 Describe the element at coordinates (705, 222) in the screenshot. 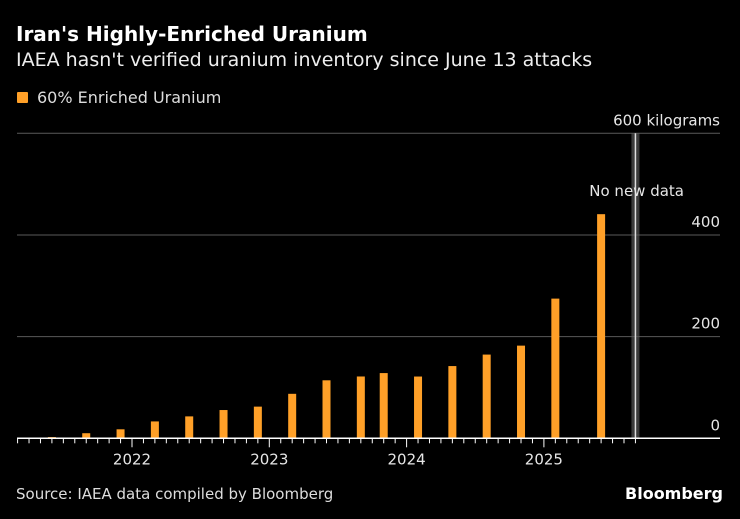

I see `y-tick-label: 400` at that location.